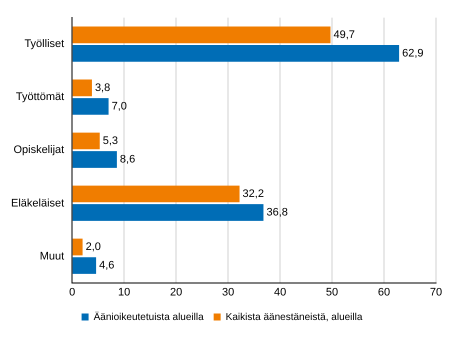 This screenshot has width=454, height=340. What do you see at coordinates (72, 292) in the screenshot?
I see `x-tick-label: 0` at bounding box center [72, 292].